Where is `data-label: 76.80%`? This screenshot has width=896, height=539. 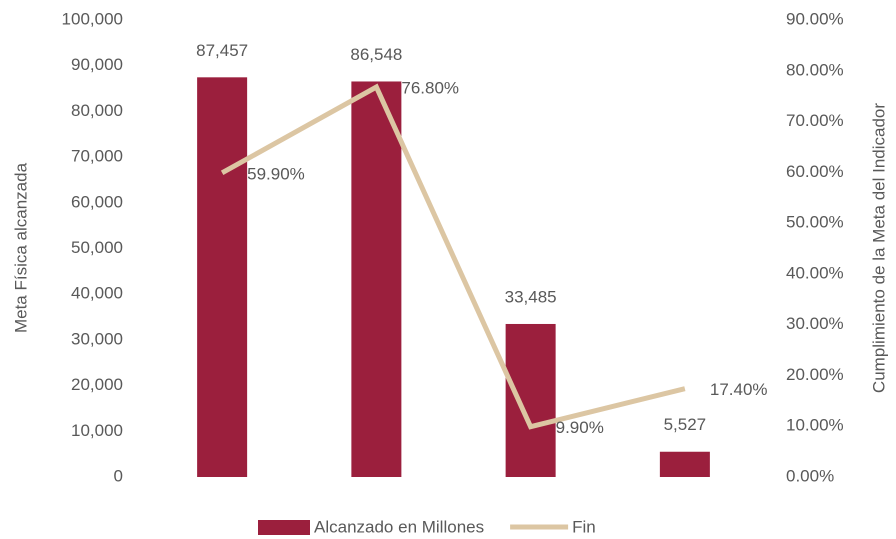
data-label: 76.80% is located at coordinates (430, 88).